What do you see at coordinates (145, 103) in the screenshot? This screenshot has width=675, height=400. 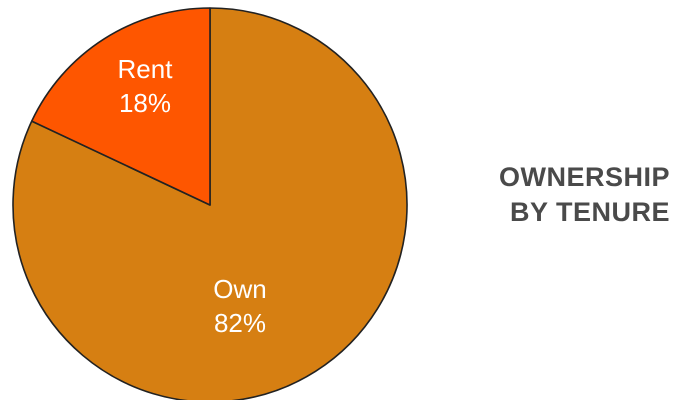 I see `slice-value-rent: 18%` at bounding box center [145, 103].